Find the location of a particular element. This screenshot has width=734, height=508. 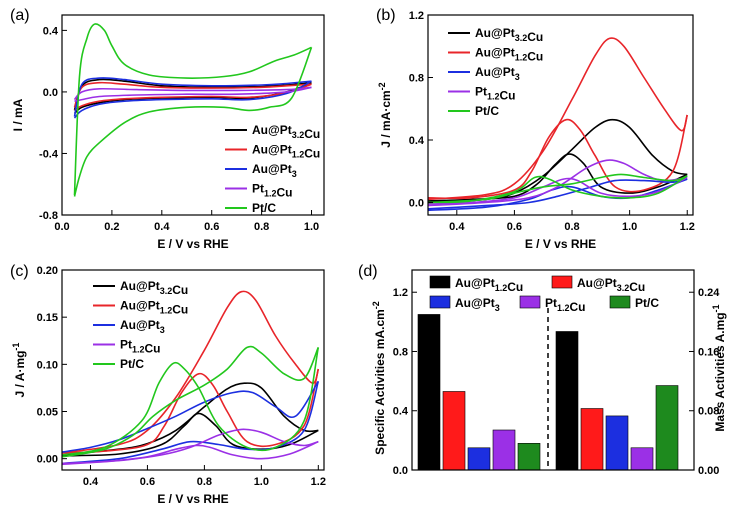

y-right-axis-label: Mass Activities A.mg-1 is located at coordinates (719, 367).